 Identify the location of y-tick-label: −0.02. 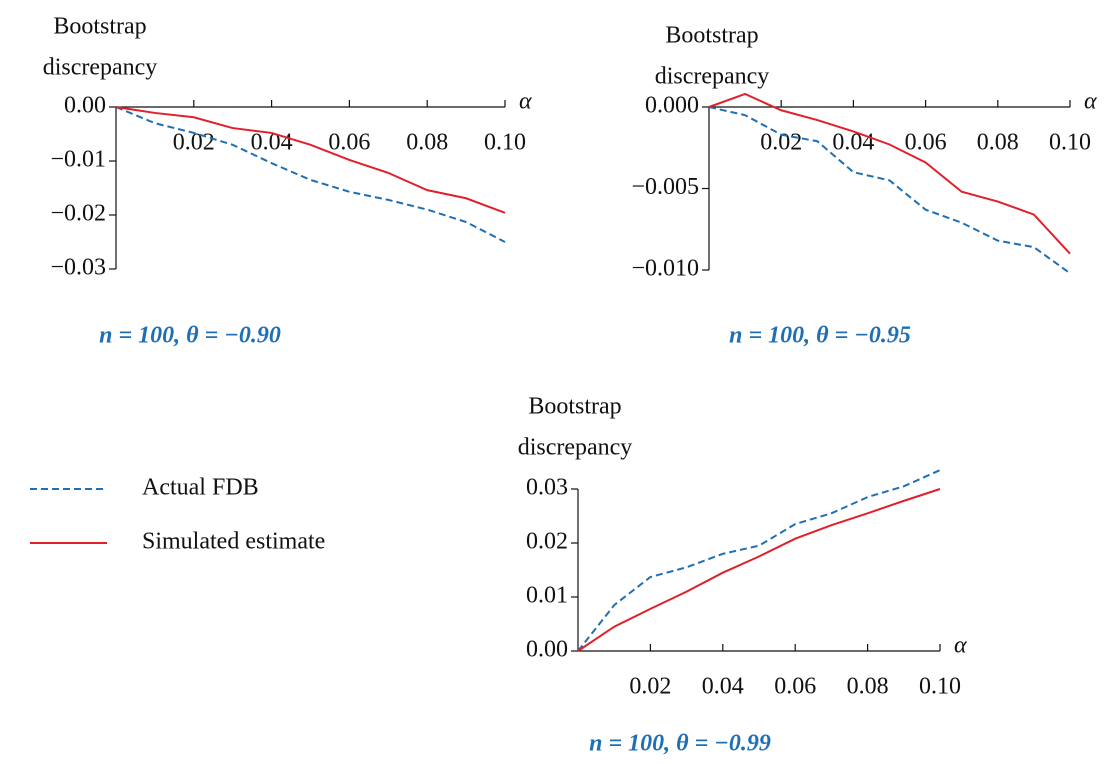
(78, 214).